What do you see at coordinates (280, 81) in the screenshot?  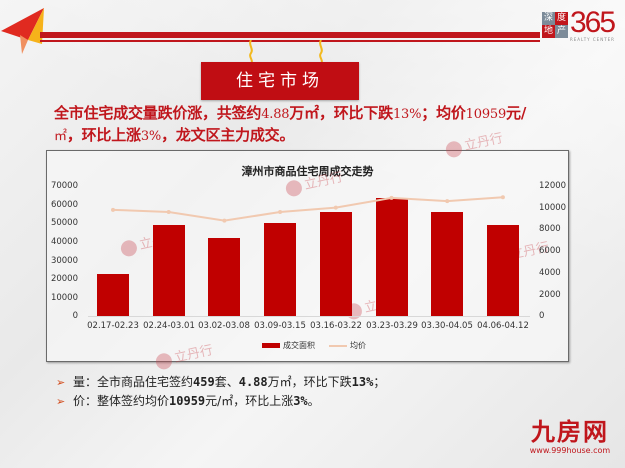 I see `section-banner: 住宅市场` at bounding box center [280, 81].